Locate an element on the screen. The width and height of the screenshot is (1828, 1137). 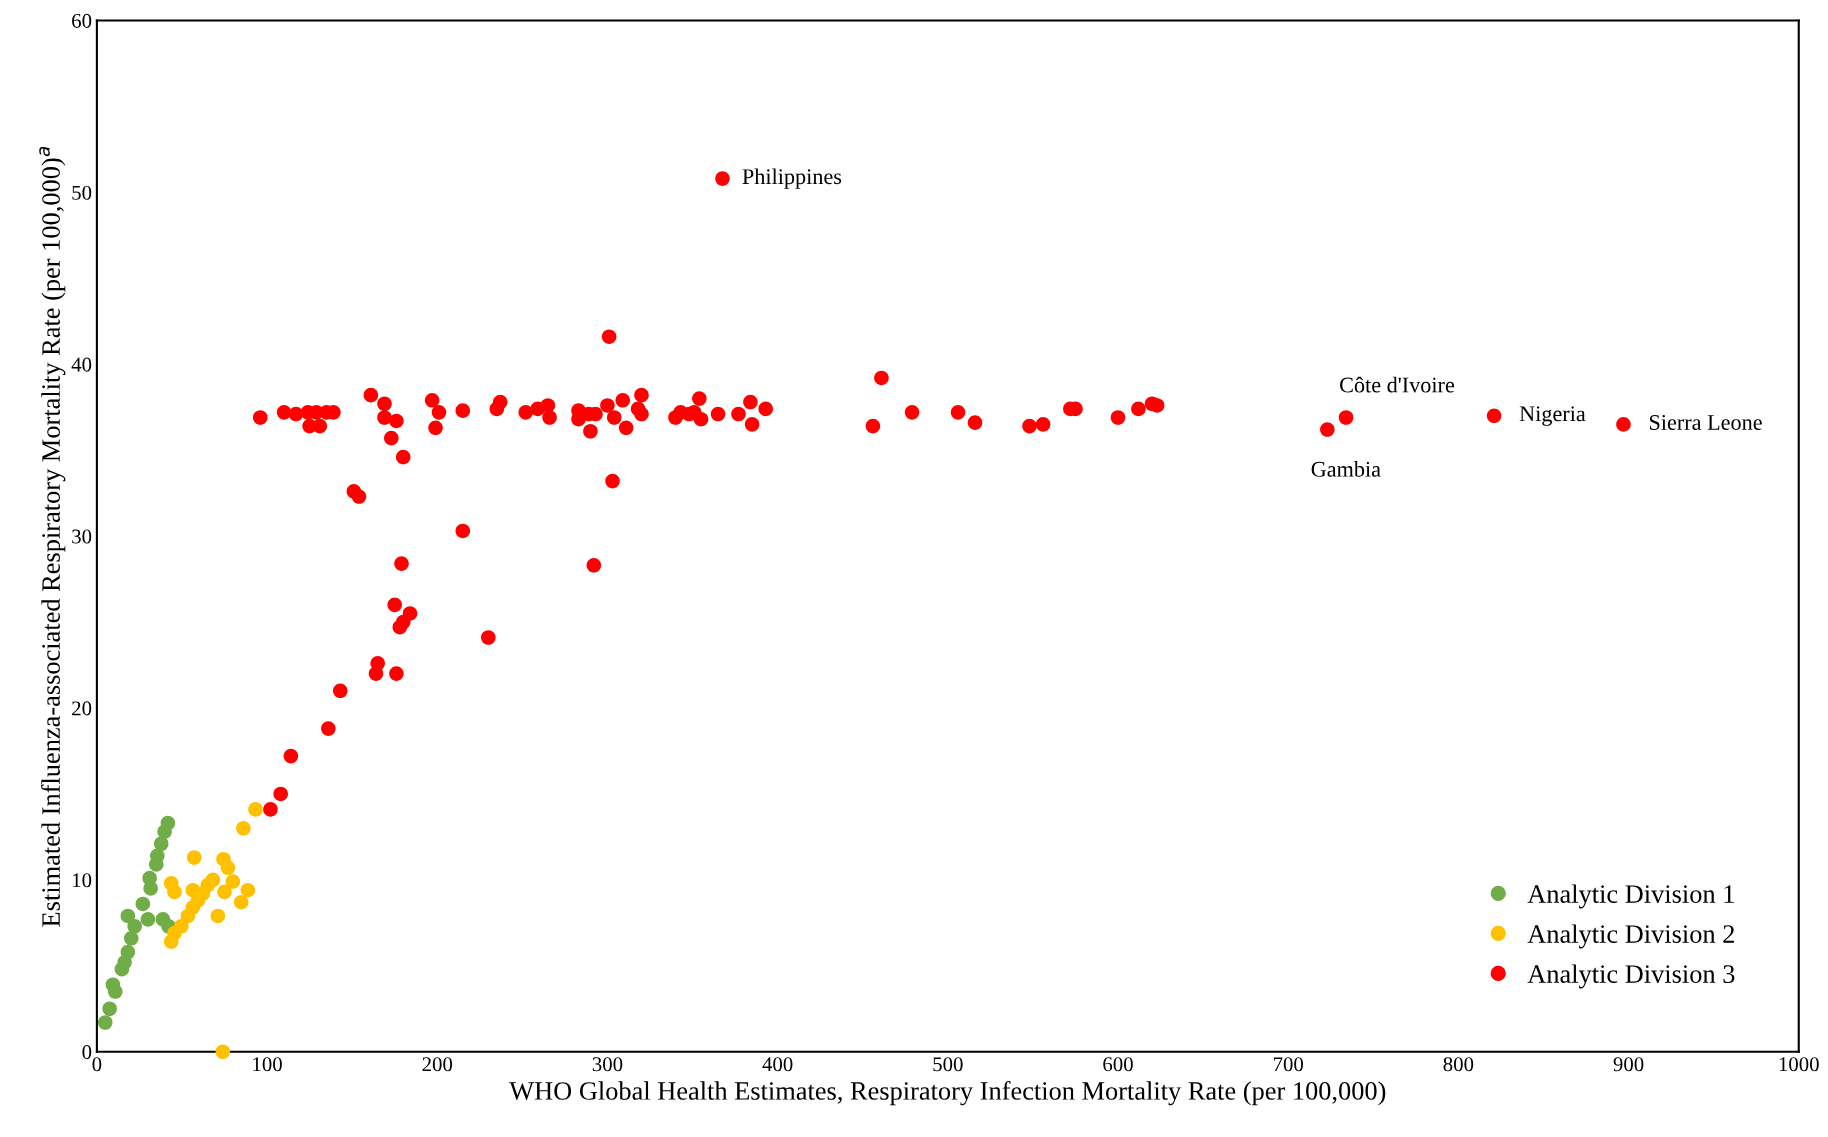
x-tick-label: 400 is located at coordinates (777, 1064).